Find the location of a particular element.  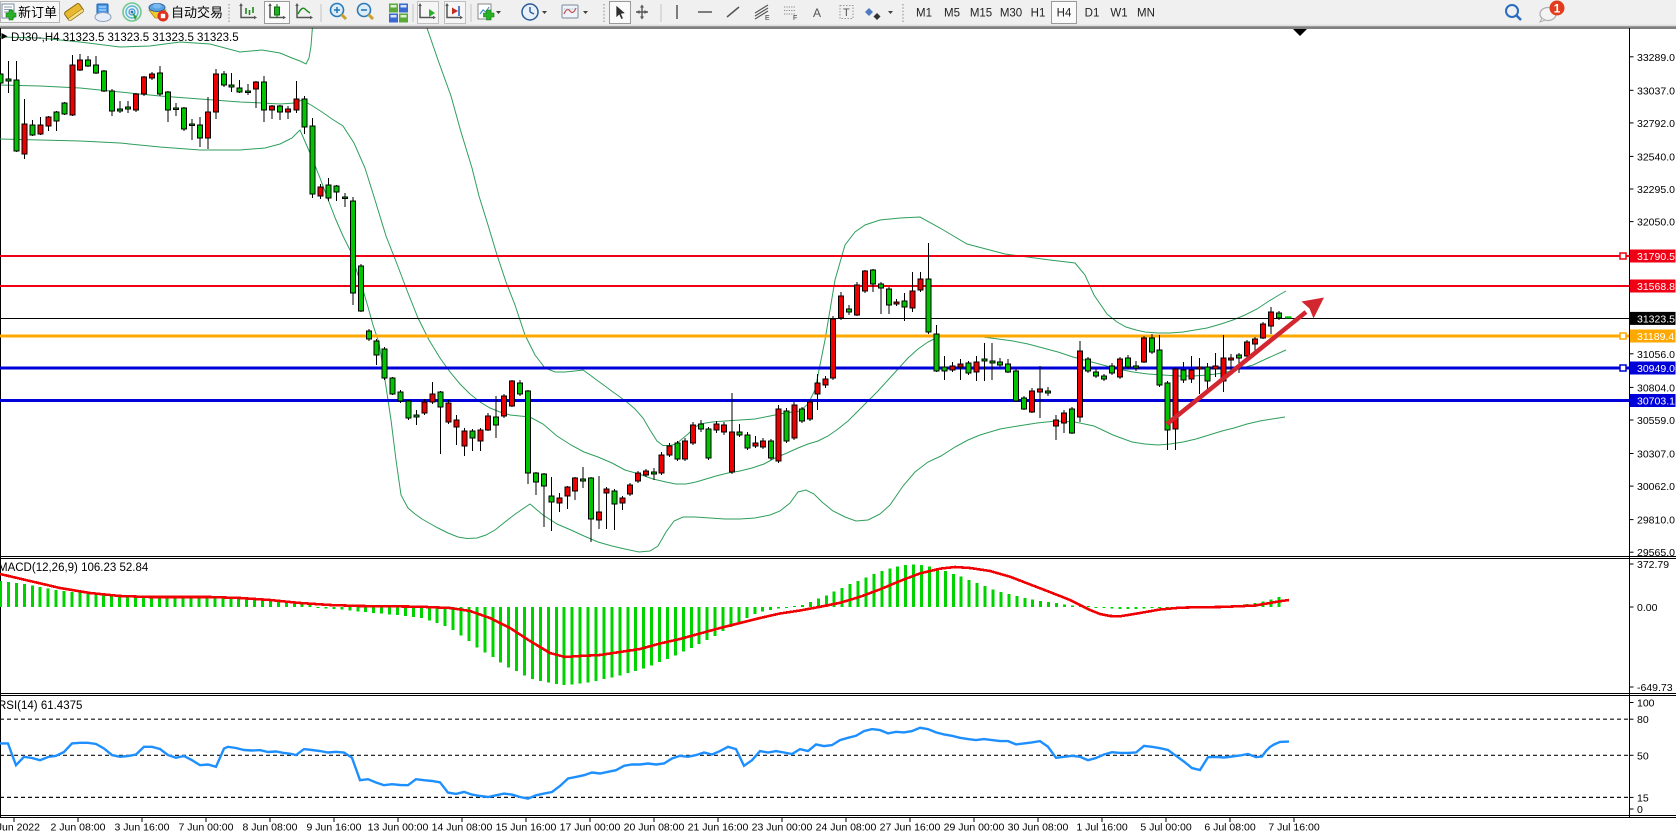

svg-text: 31056.0 is located at coordinates (1656, 355).